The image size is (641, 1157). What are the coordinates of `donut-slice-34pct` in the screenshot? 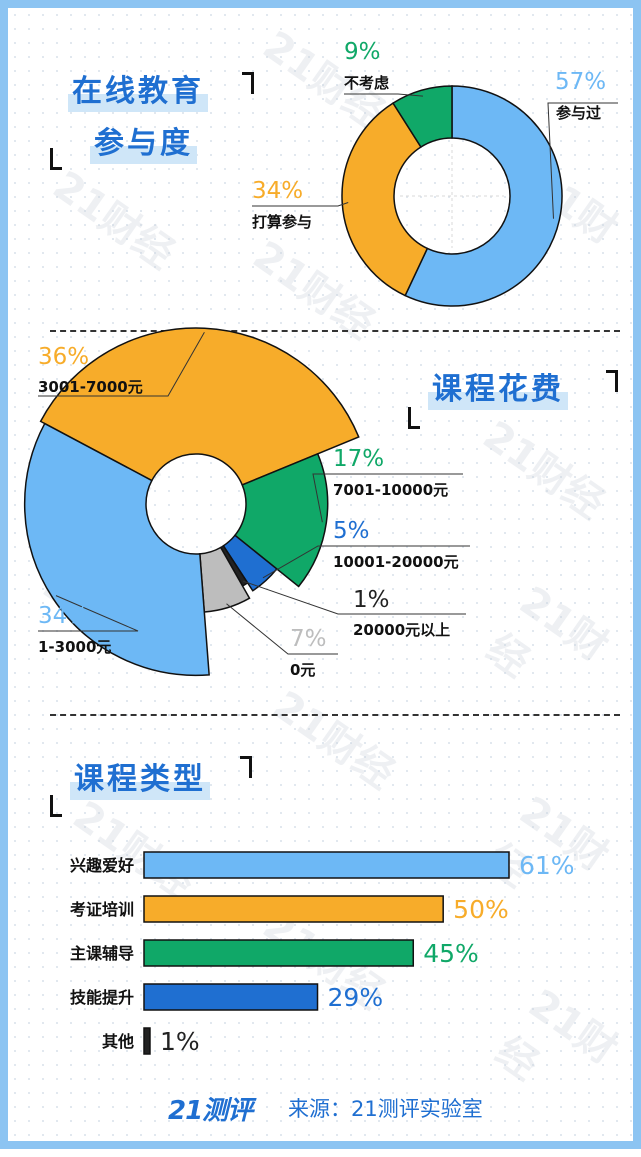 It's located at (385, 199).